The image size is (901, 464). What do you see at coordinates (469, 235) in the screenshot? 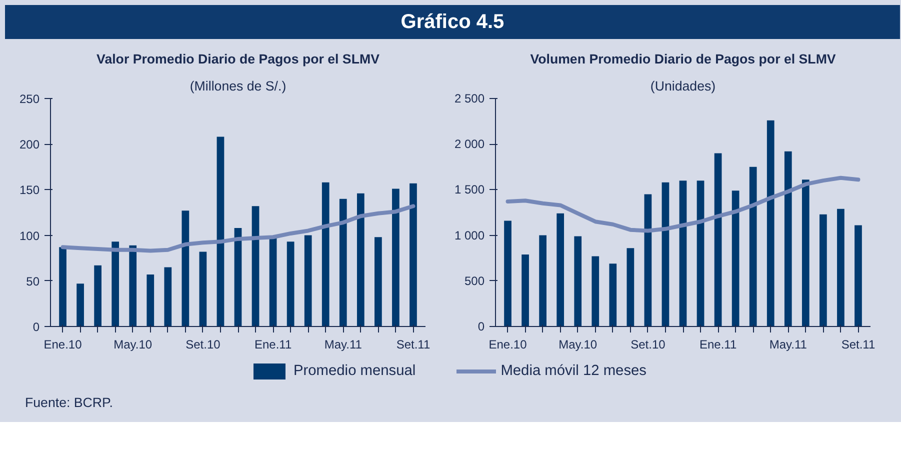
I see `y-tick-label: 1 000` at bounding box center [469, 235].